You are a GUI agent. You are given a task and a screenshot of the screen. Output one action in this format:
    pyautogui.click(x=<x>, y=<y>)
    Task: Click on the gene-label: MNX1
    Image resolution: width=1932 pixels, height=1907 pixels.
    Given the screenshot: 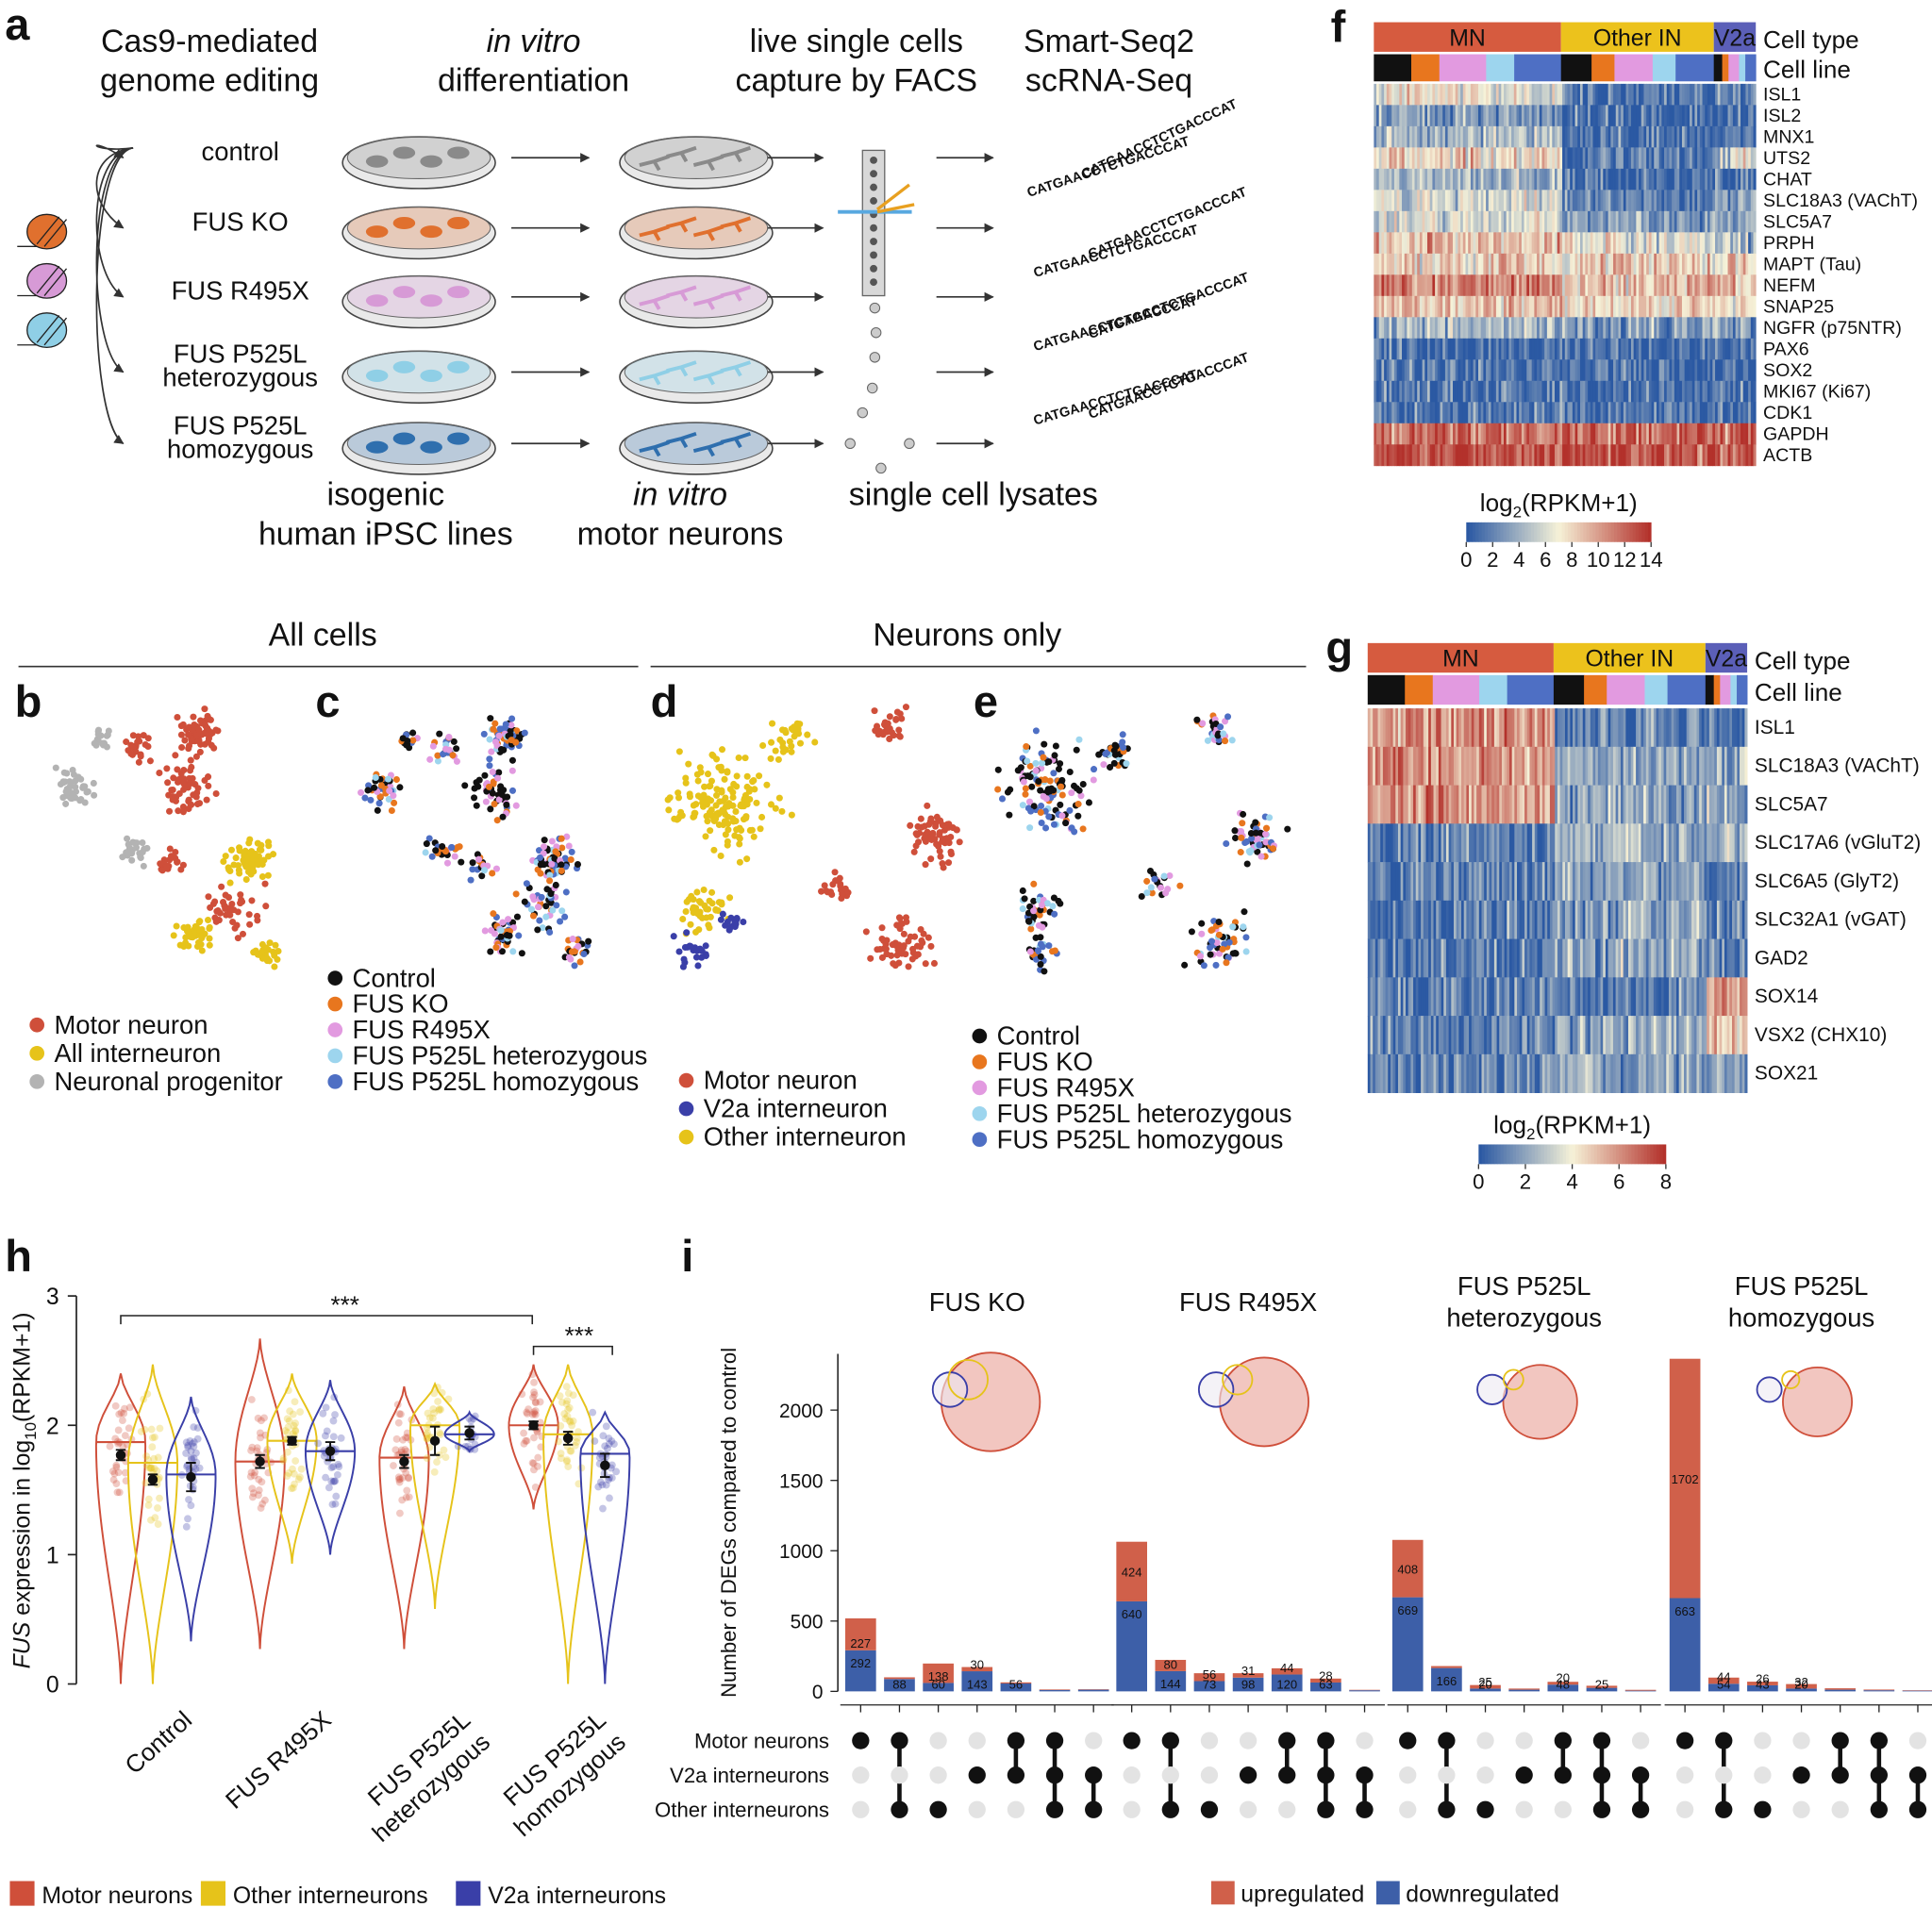 What is the action you would take?
    pyautogui.click(x=1789, y=137)
    